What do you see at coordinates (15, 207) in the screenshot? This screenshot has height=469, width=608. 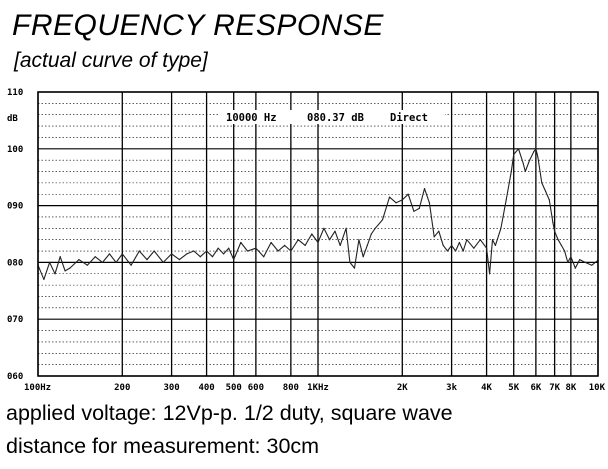 I see `y-tick-label: 090` at bounding box center [15, 207].